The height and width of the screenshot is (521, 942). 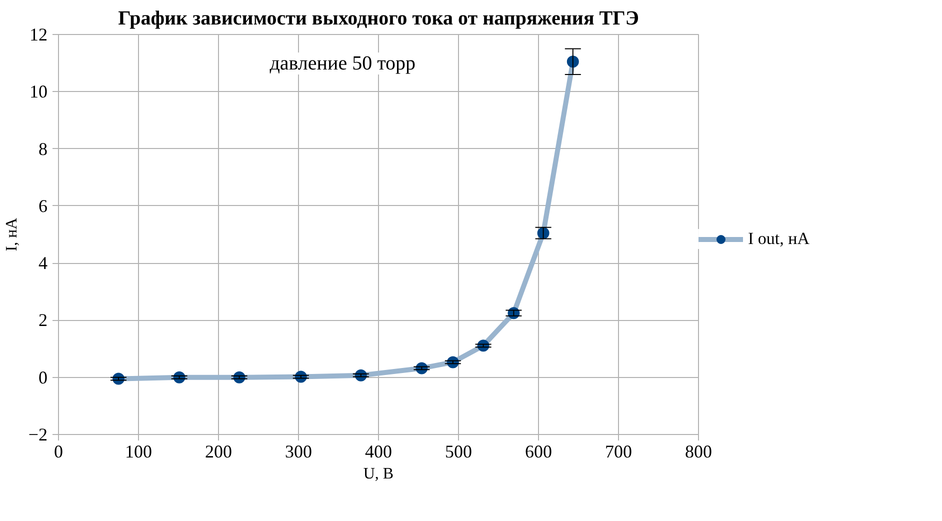 I want to click on x-tick-label: 600, so click(x=538, y=452).